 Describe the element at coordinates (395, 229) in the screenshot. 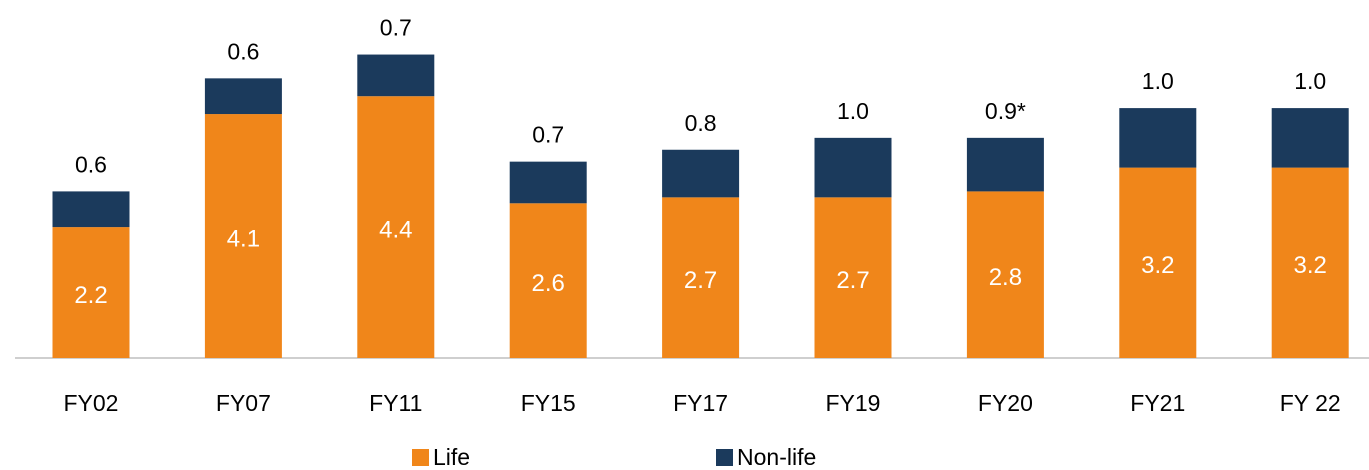

I see `data-label: 4.4` at that location.